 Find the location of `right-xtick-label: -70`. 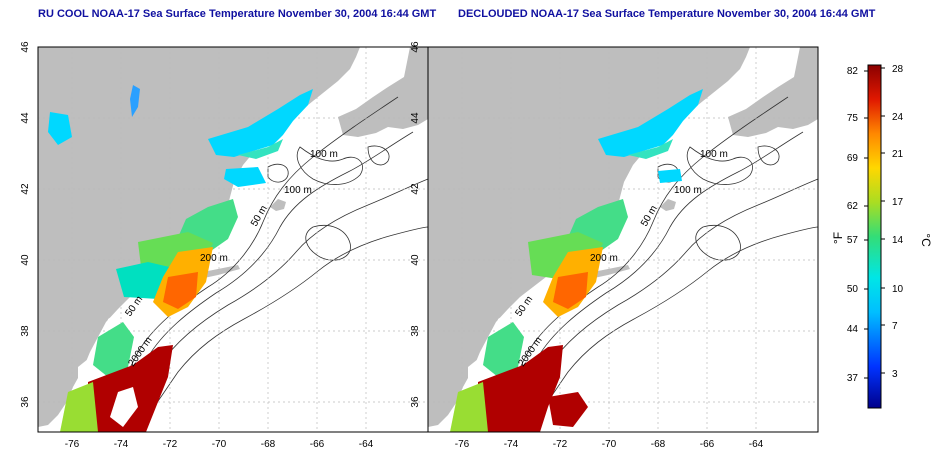

right-xtick-label: -70 is located at coordinates (609, 444).